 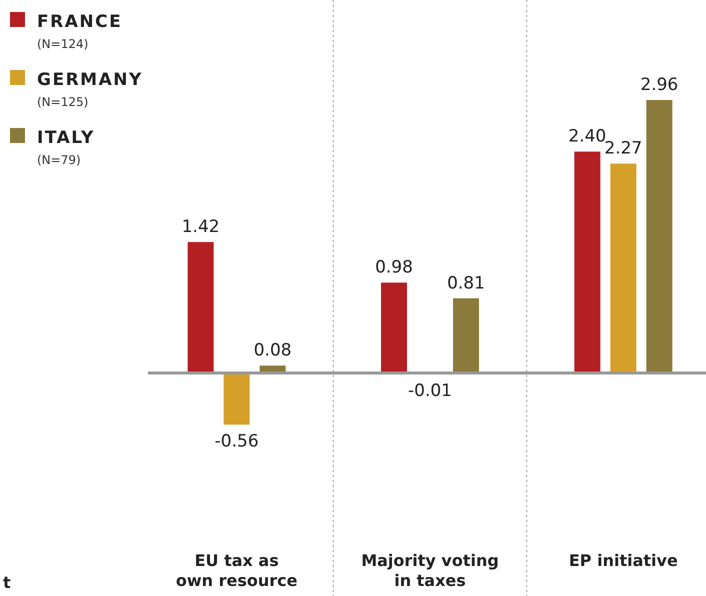 I want to click on data-label: -0.01, so click(x=430, y=390).